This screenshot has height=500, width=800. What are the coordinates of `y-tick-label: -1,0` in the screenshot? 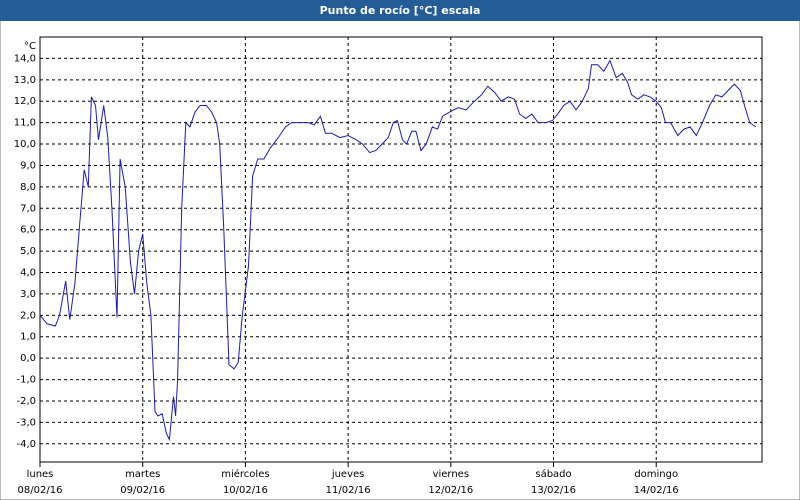 It's located at (26, 380).